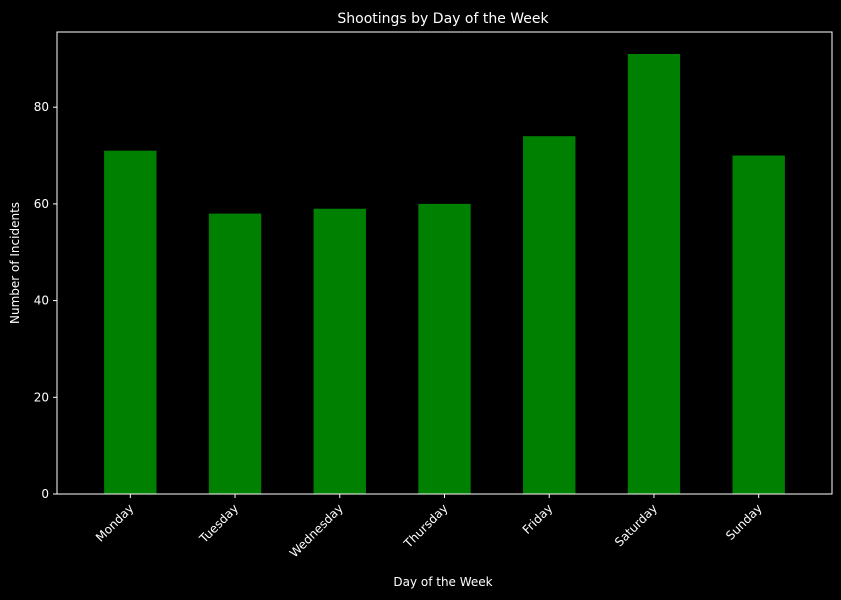 The image size is (841, 600). I want to click on y-tick-label: 0, so click(45, 494).